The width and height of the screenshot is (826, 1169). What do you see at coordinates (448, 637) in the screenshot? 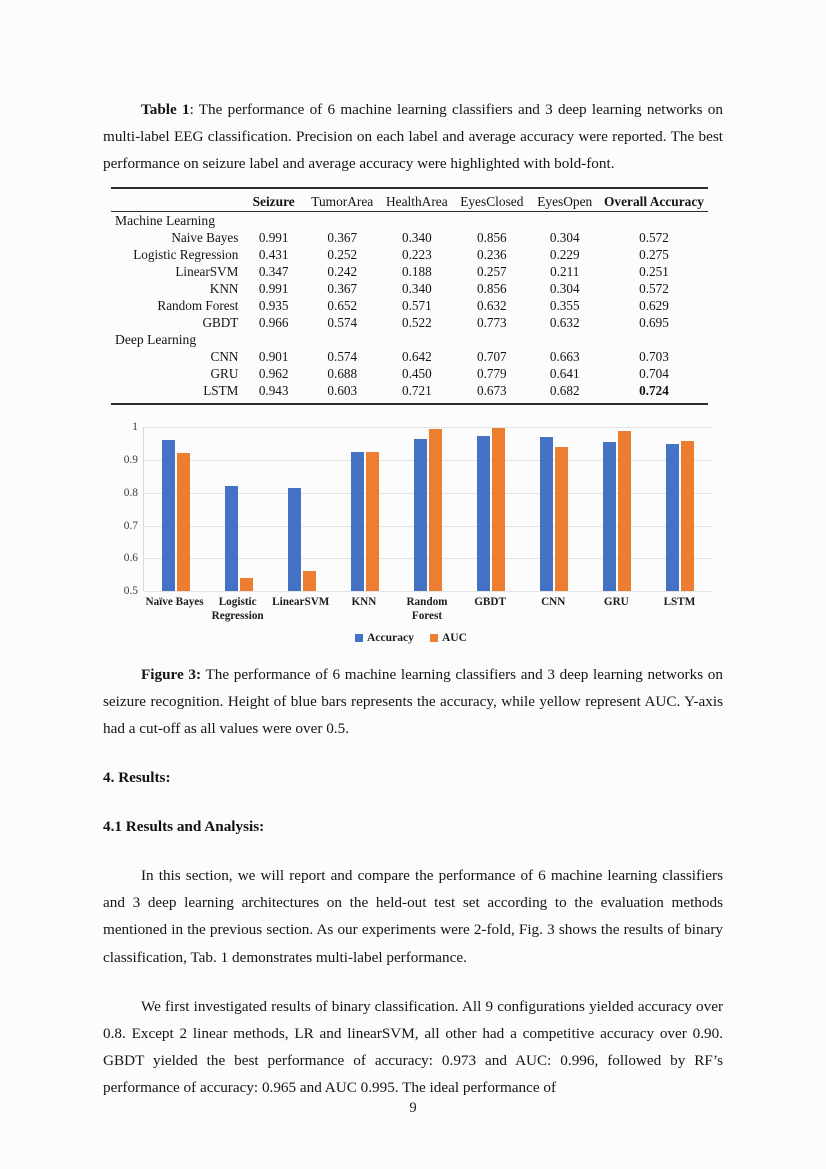
I see `legend-item-auc: AUC` at bounding box center [448, 637].